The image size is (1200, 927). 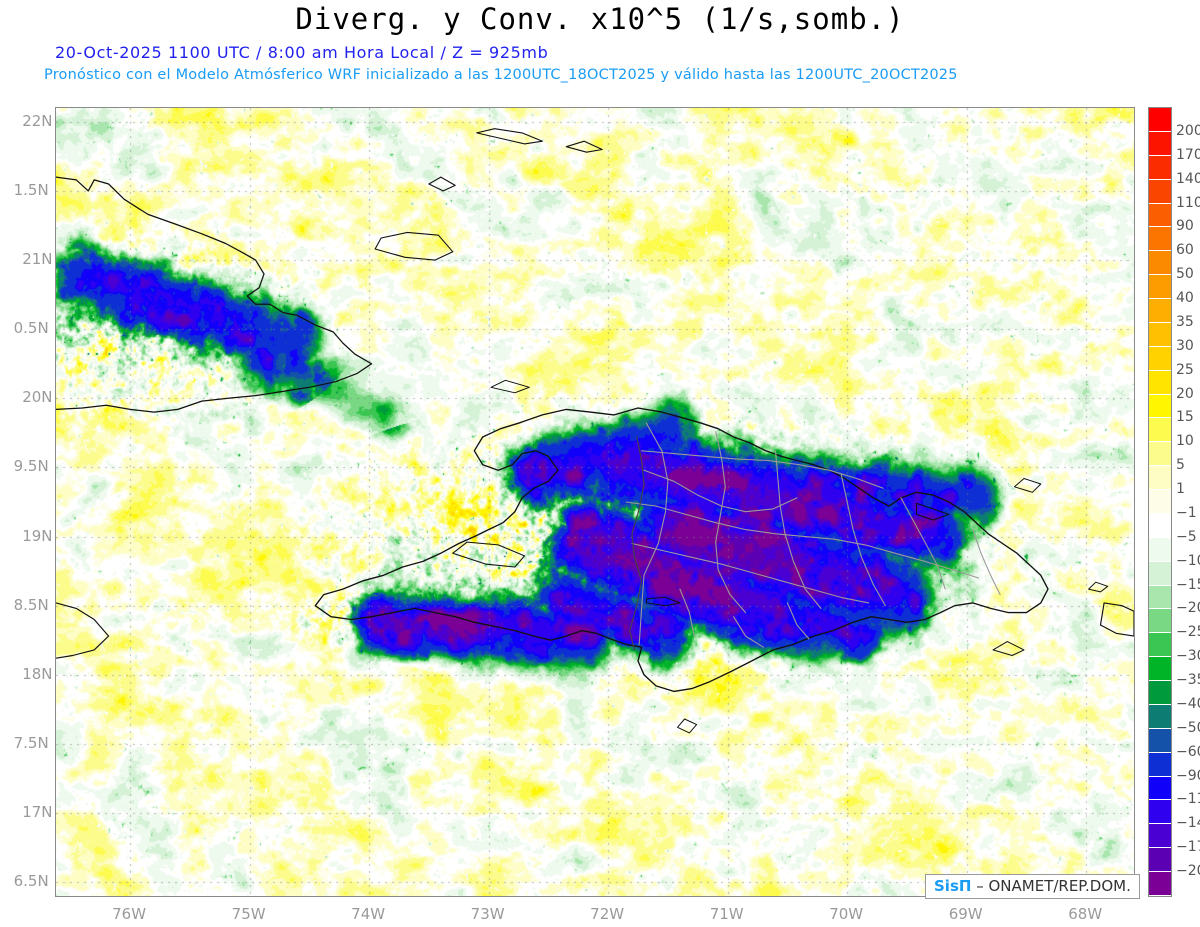 What do you see at coordinates (726, 914) in the screenshot?
I see `longitude-tick-label: 71W` at bounding box center [726, 914].